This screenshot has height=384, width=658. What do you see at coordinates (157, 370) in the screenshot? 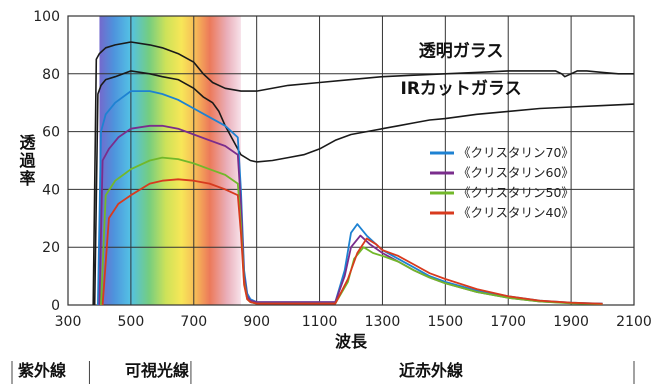
I see `region-label: 可視光線` at bounding box center [157, 370].